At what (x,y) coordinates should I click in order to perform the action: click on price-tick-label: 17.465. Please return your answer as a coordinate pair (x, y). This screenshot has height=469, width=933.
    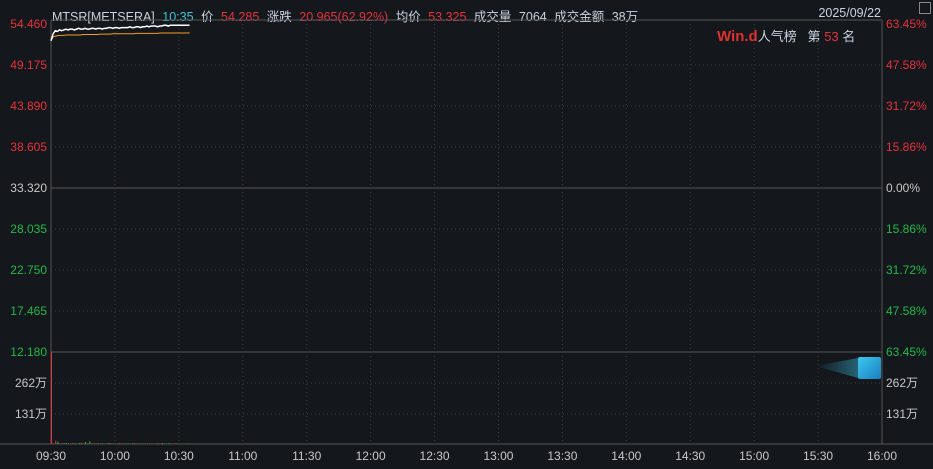
    Looking at the image, I should click on (28, 311).